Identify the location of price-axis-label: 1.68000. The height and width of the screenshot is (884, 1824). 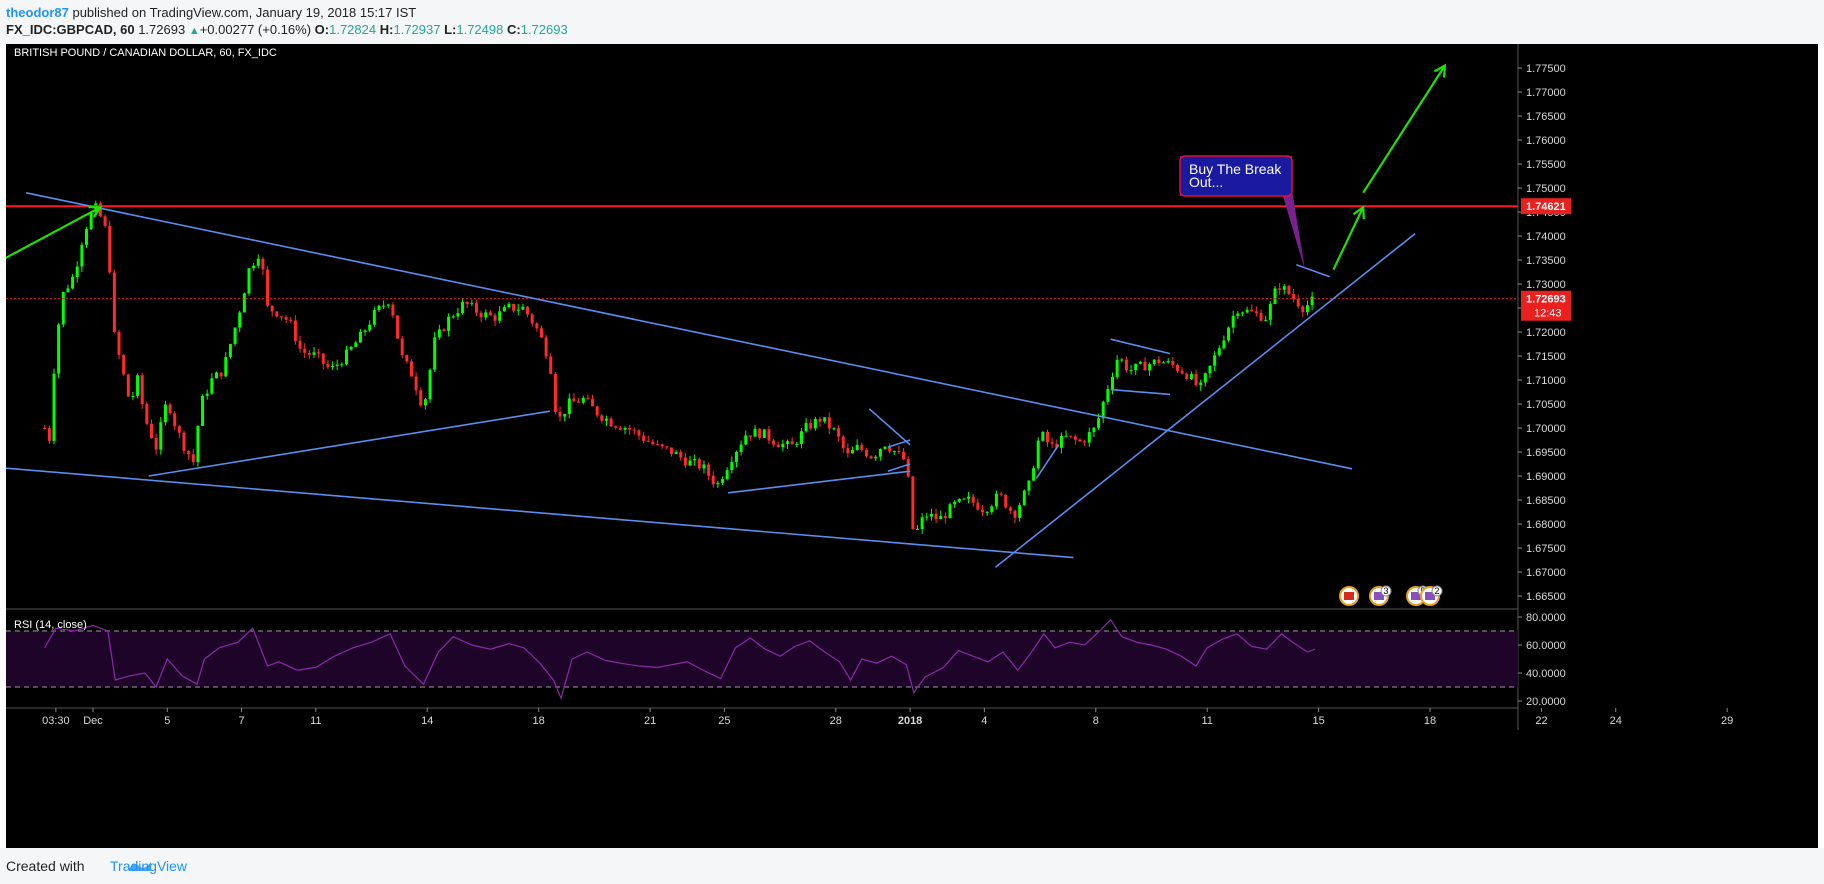
(1546, 525).